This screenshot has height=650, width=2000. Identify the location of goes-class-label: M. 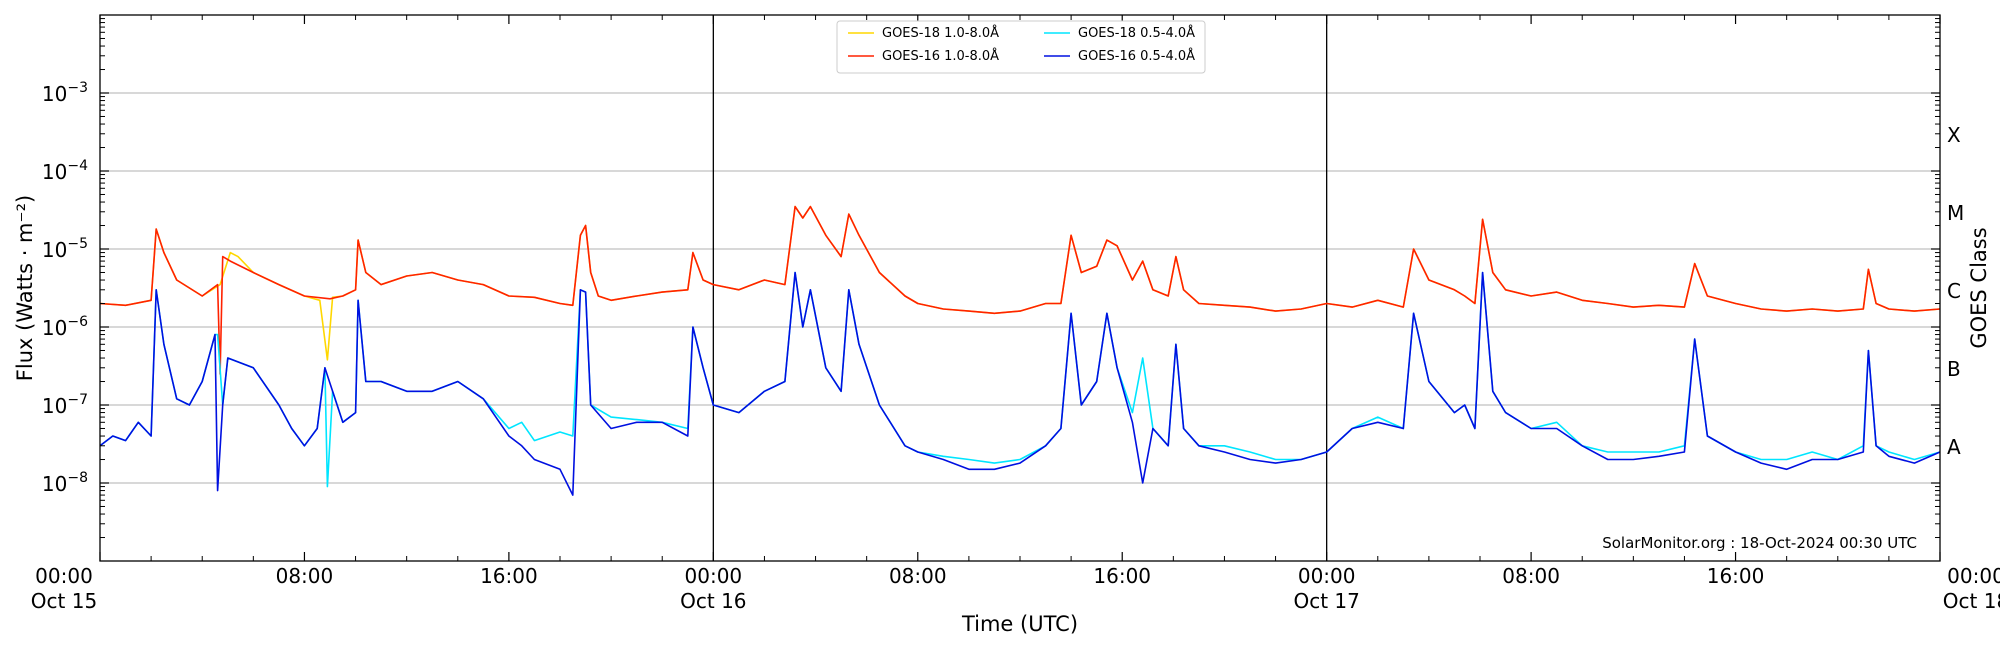
(1955, 213).